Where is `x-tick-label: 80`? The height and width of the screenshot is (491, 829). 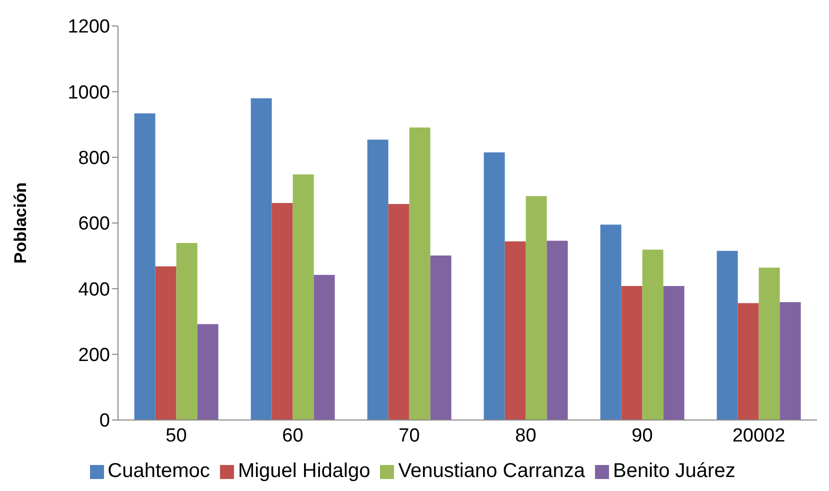 x-tick-label: 80 is located at coordinates (525, 435).